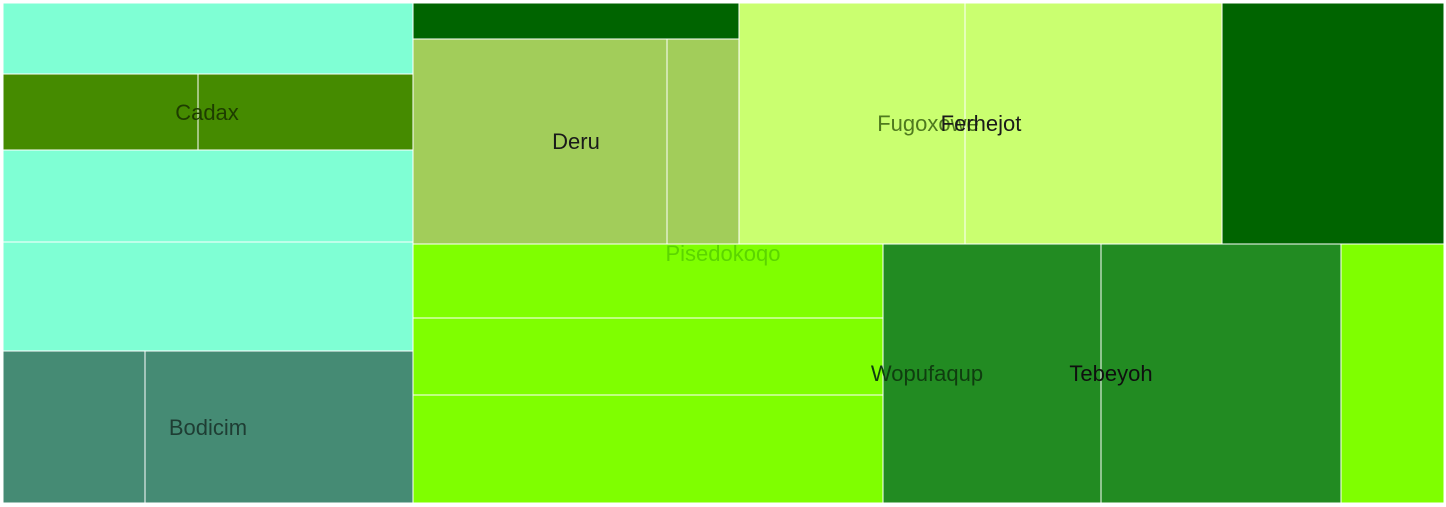 The image size is (1446, 507). I want to click on label-bodicim: Bodicim, so click(208, 427).